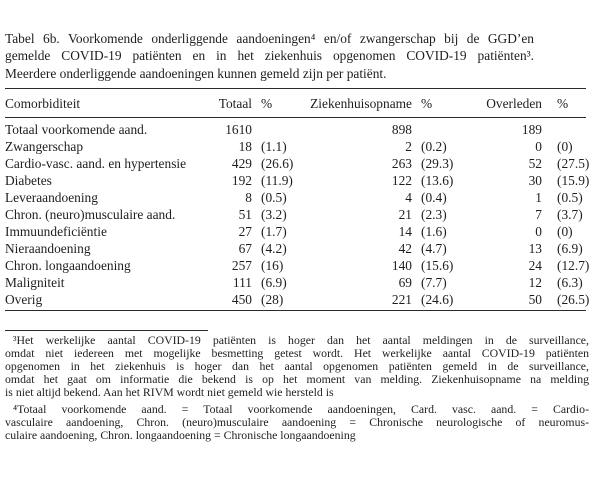 The width and height of the screenshot is (600, 500). I want to click on column-header-overleden: Overleden, so click(504, 103).